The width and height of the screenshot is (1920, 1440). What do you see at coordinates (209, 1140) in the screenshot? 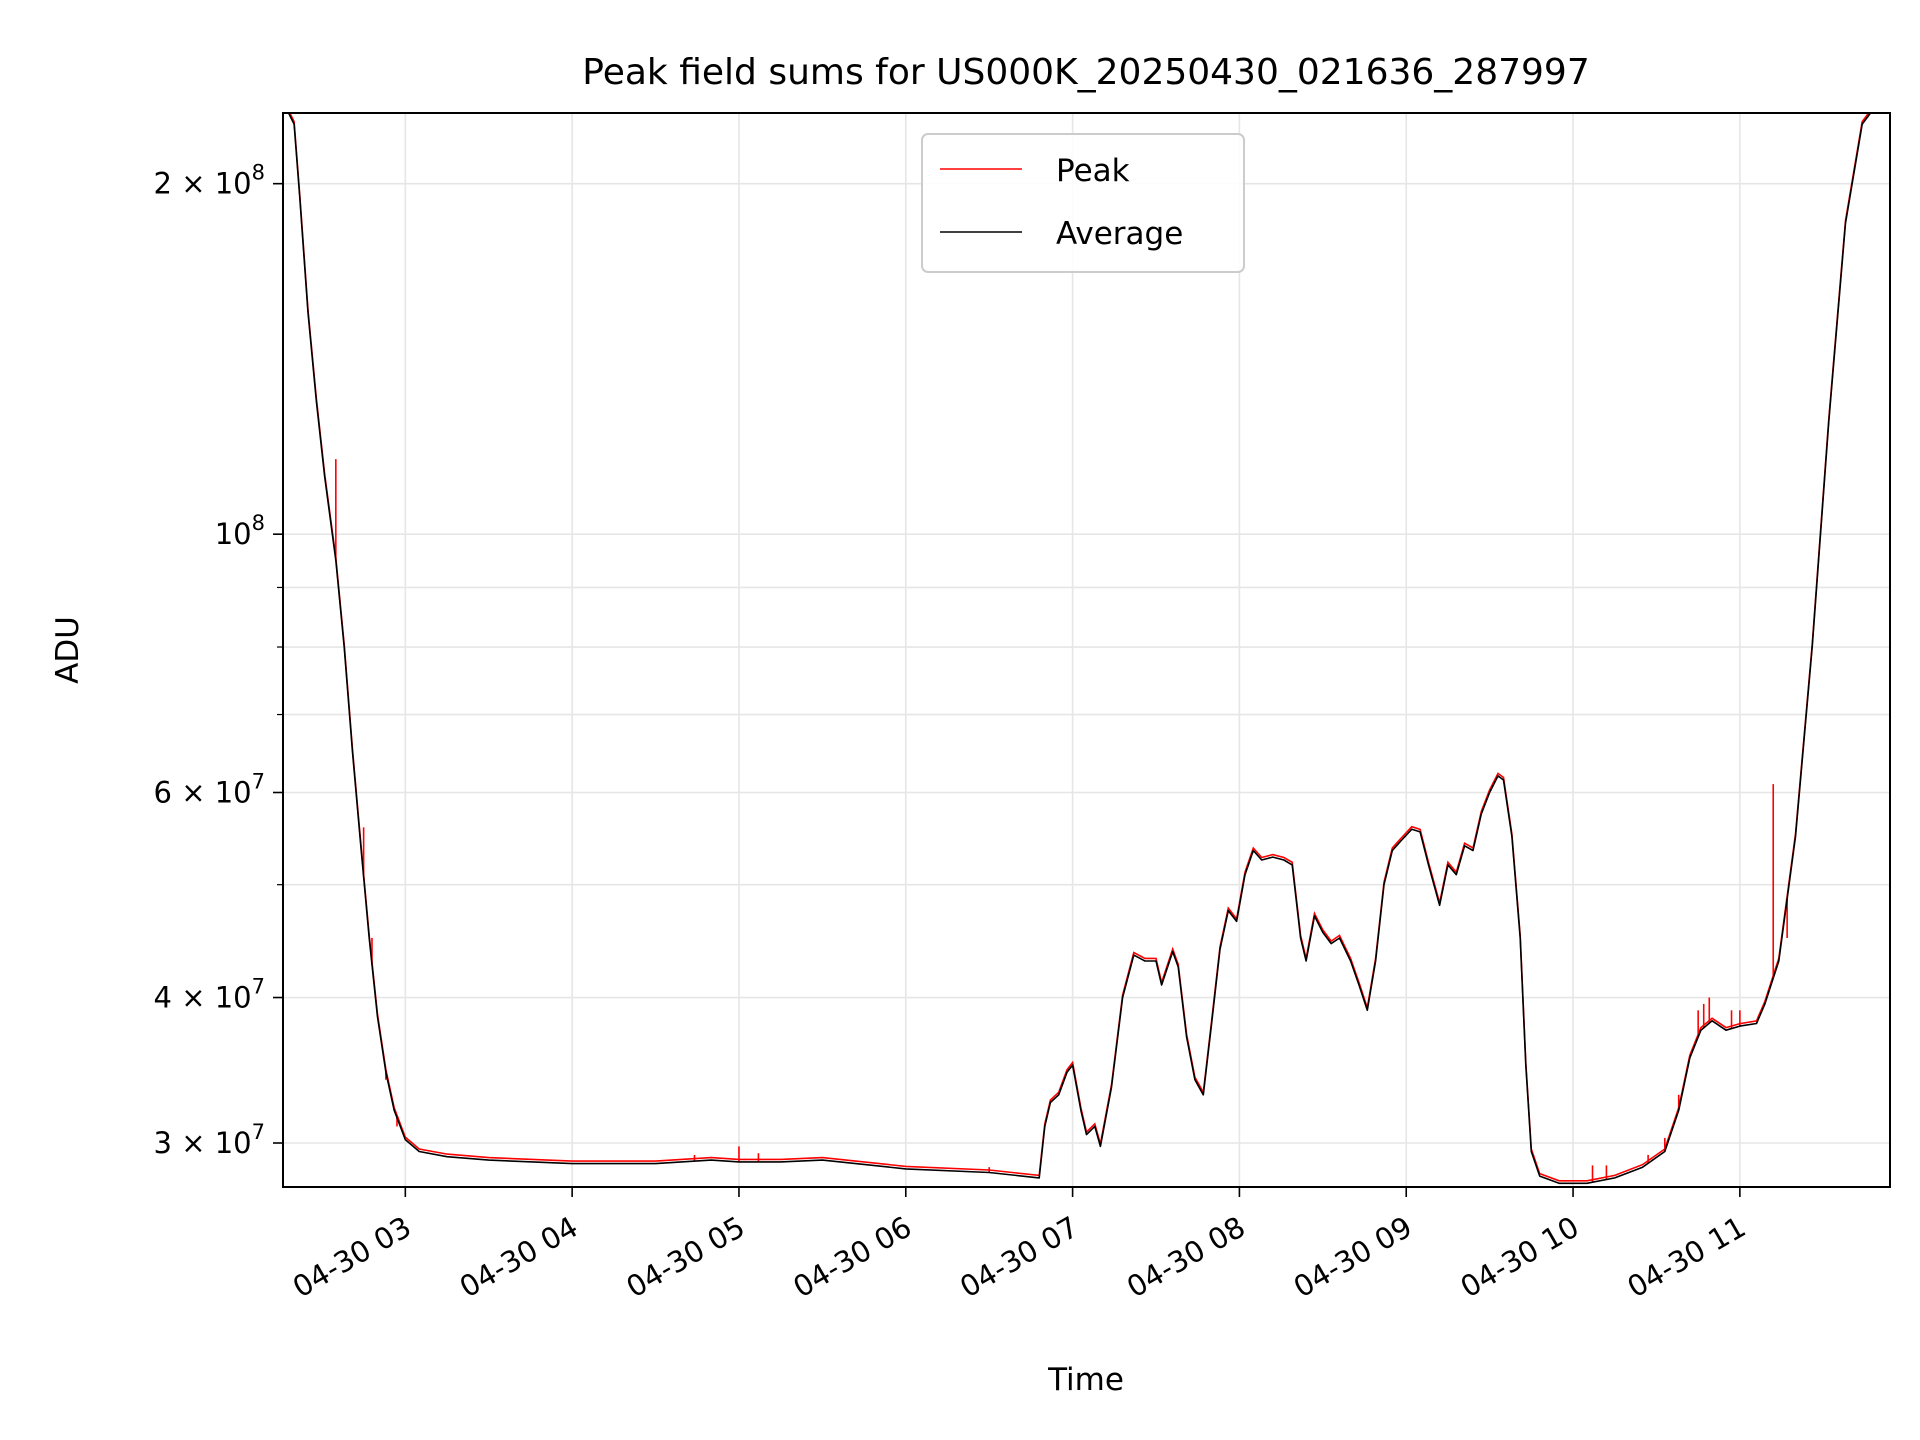
I see `y-tick-label: 3 × 107` at bounding box center [209, 1140].